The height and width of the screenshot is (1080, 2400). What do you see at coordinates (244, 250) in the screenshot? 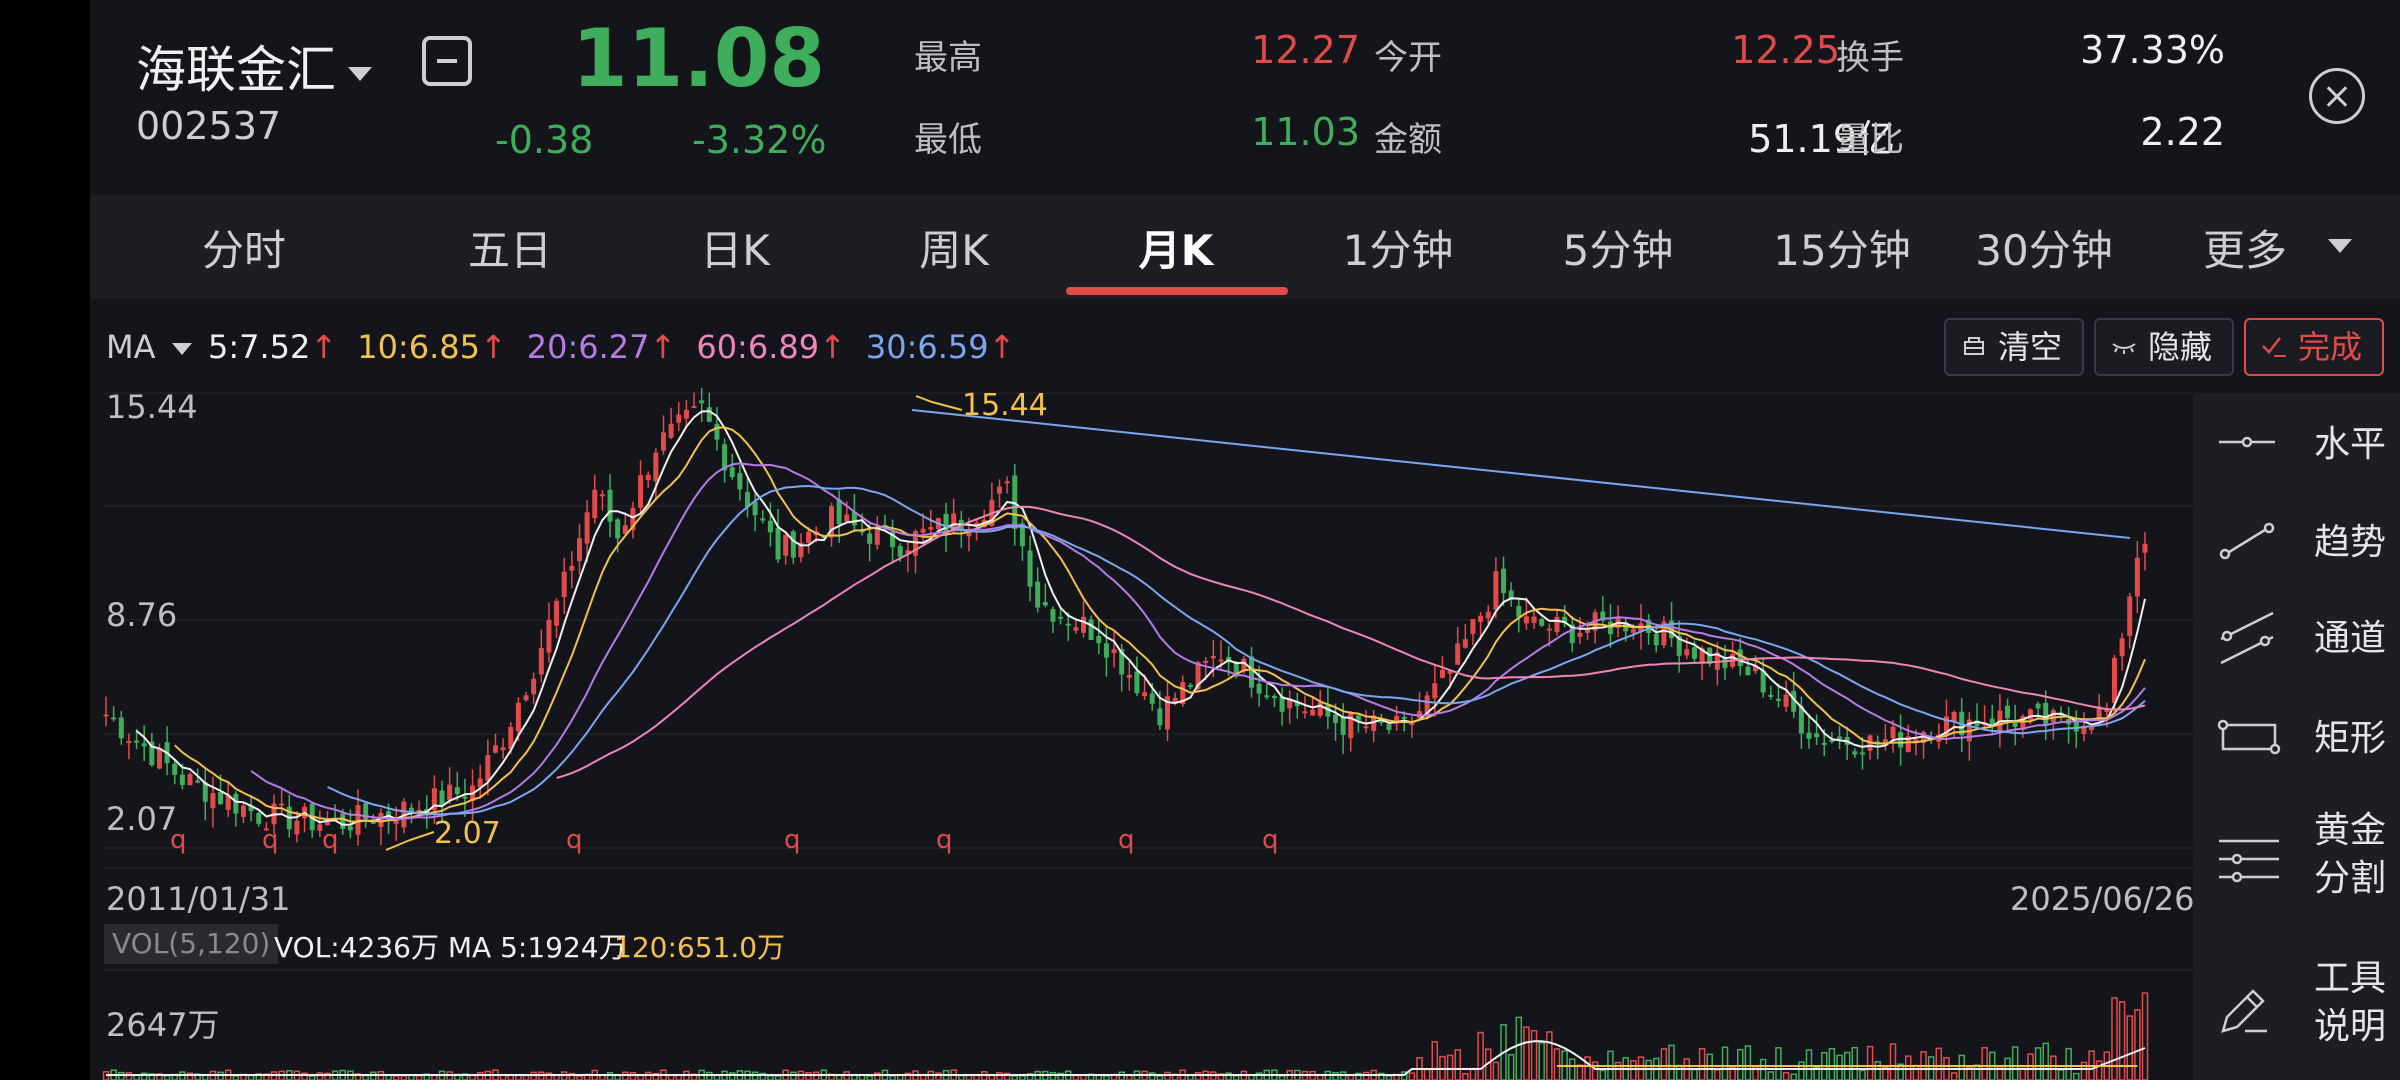
I see `tab-intraday: 分时` at bounding box center [244, 250].